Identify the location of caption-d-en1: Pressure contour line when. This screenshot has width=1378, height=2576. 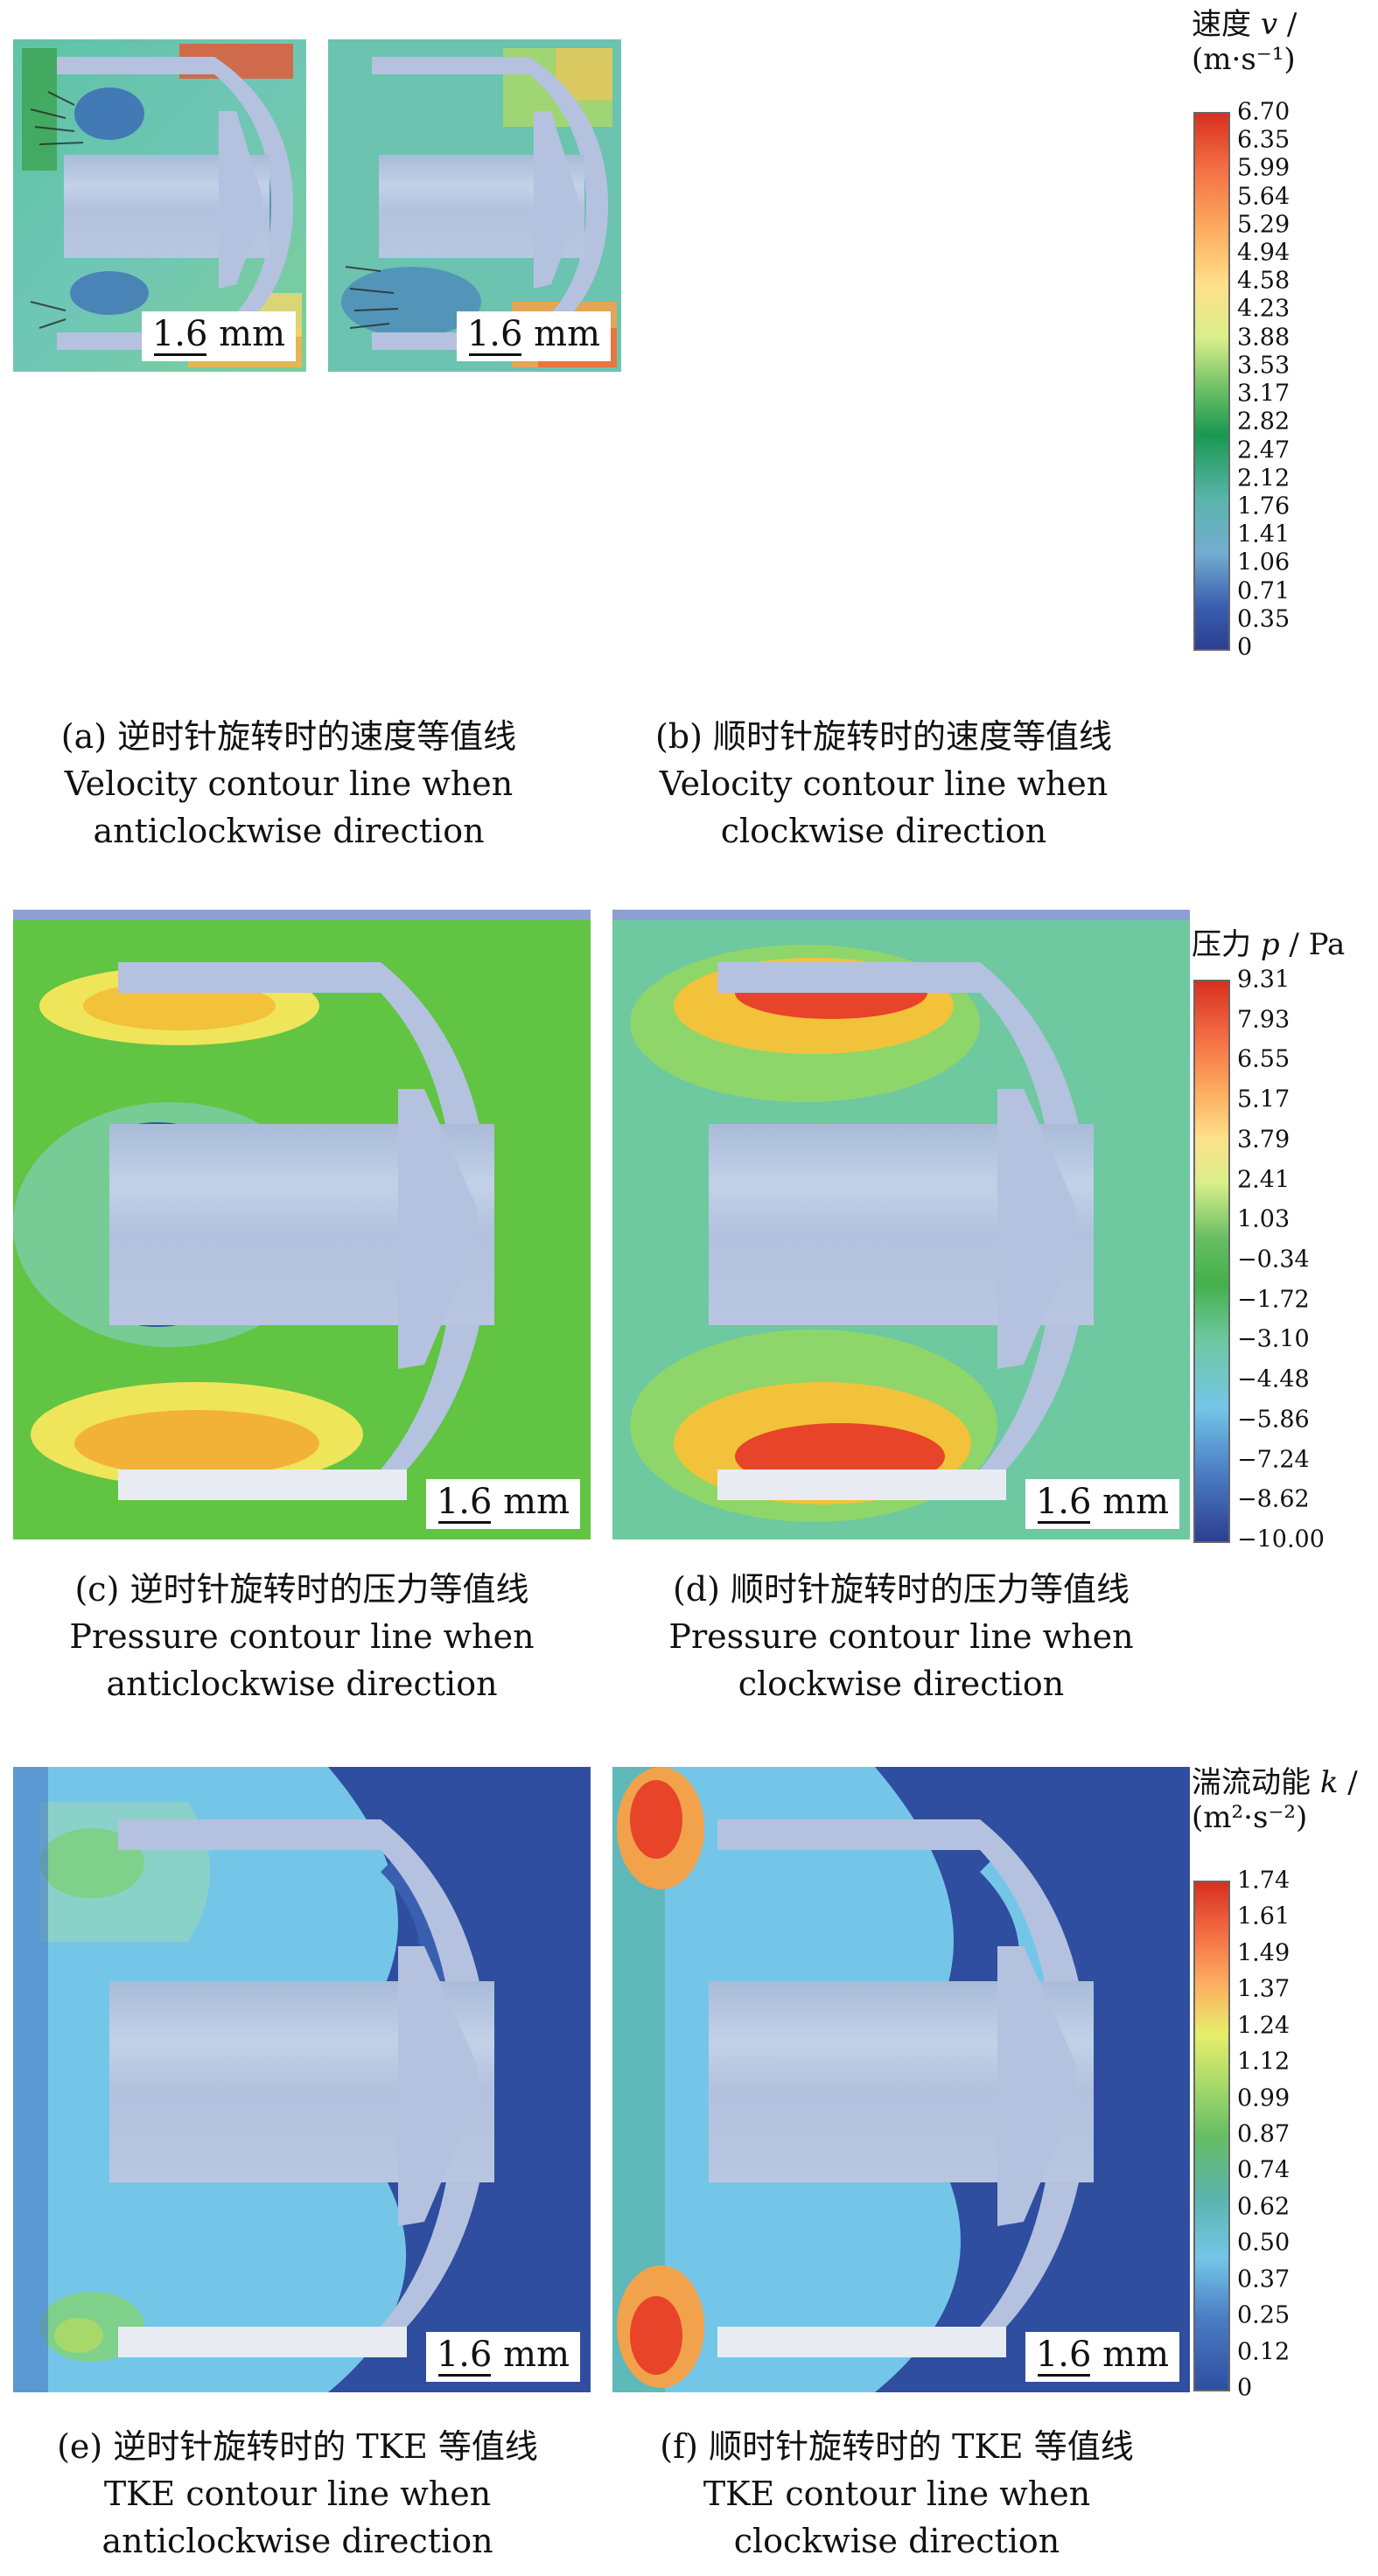
(901, 1636).